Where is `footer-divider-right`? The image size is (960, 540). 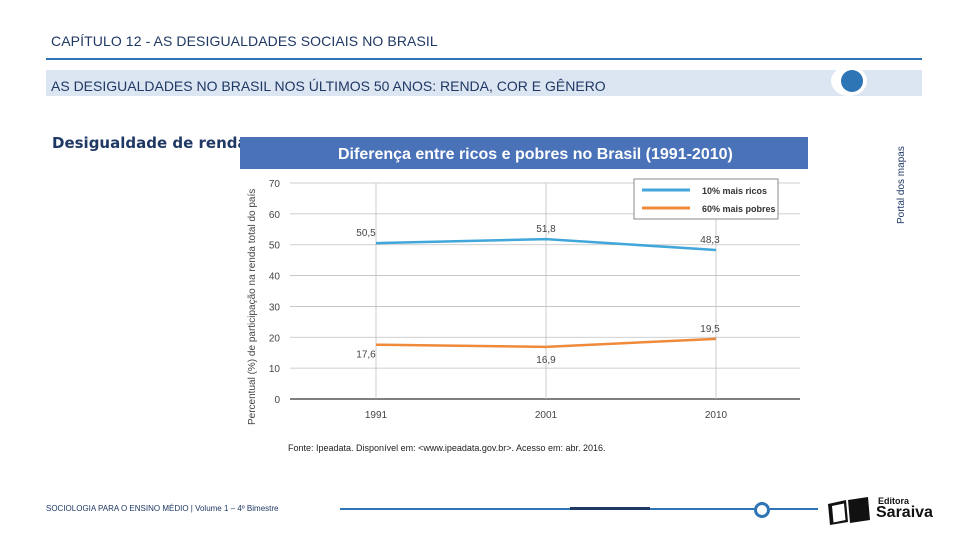
footer-divider-right is located at coordinates (794, 509).